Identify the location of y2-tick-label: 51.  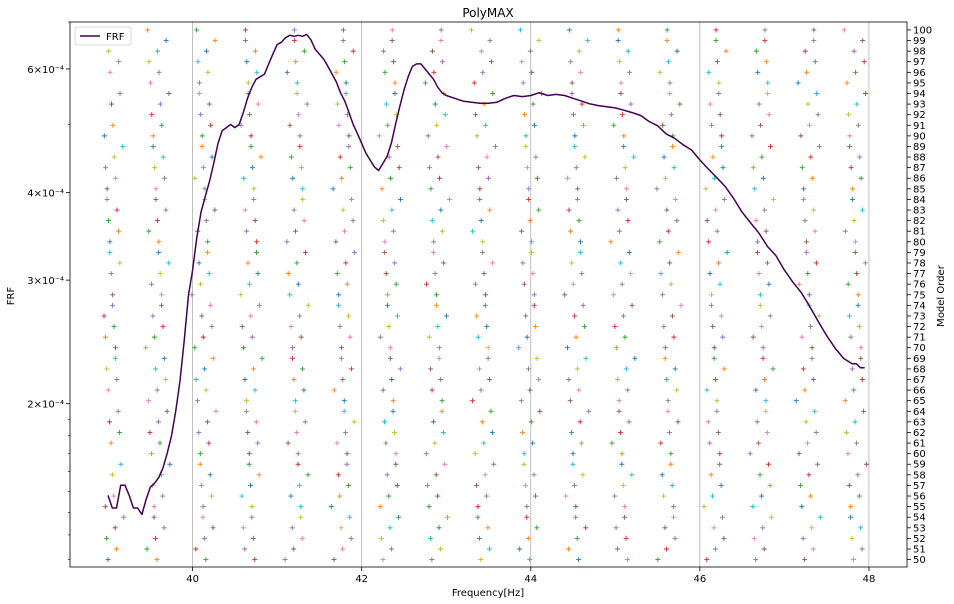
(919, 549).